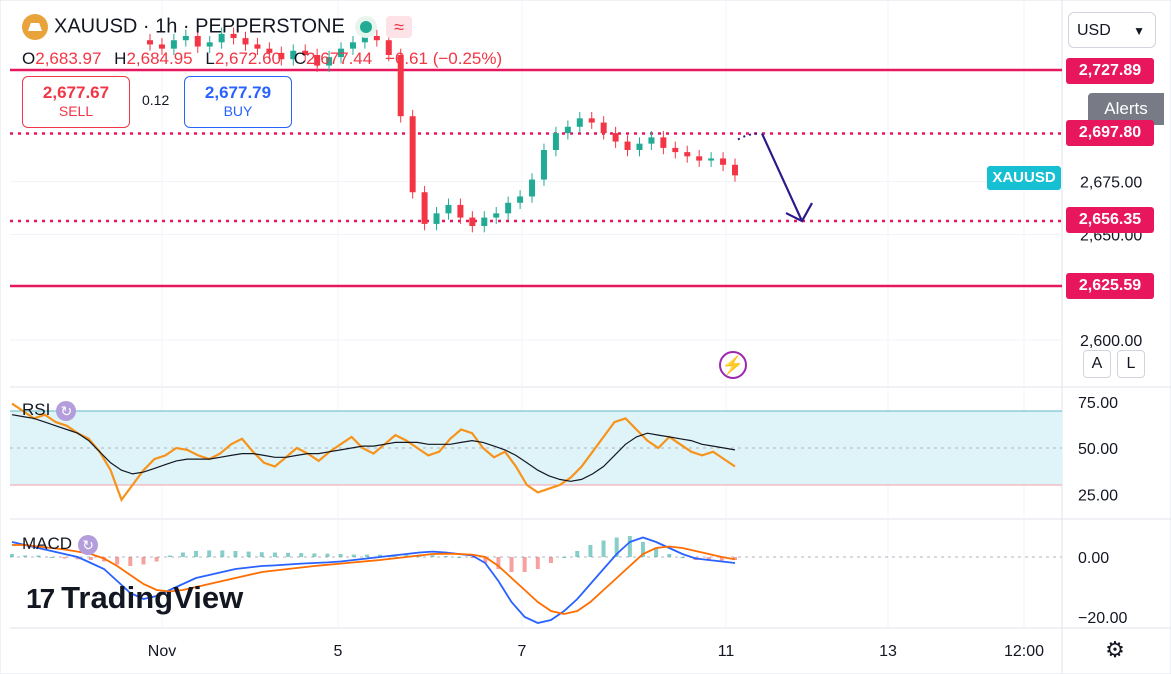  I want to click on tradingview-logo-text: TradingView, so click(152, 597).